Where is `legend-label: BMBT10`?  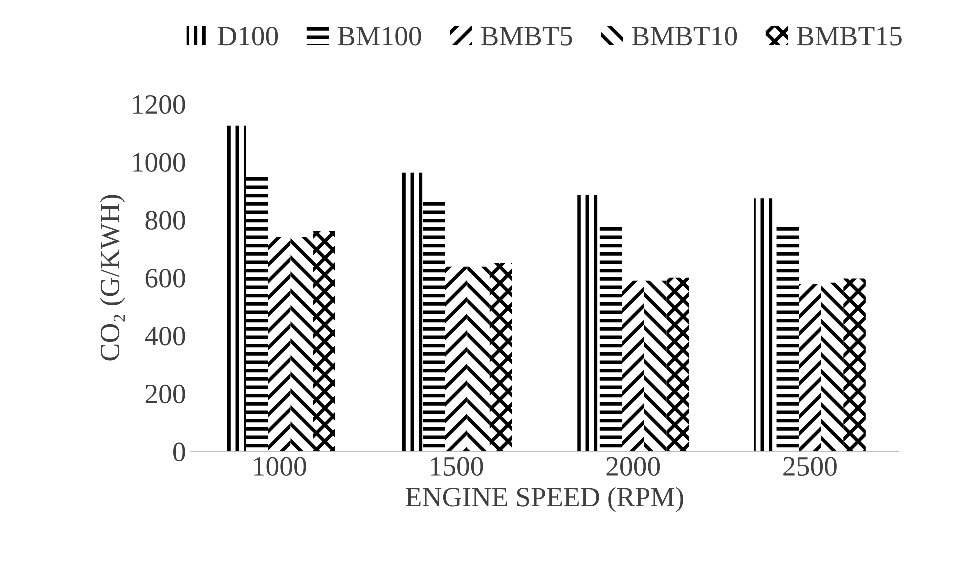 legend-label: BMBT10 is located at coordinates (685, 36).